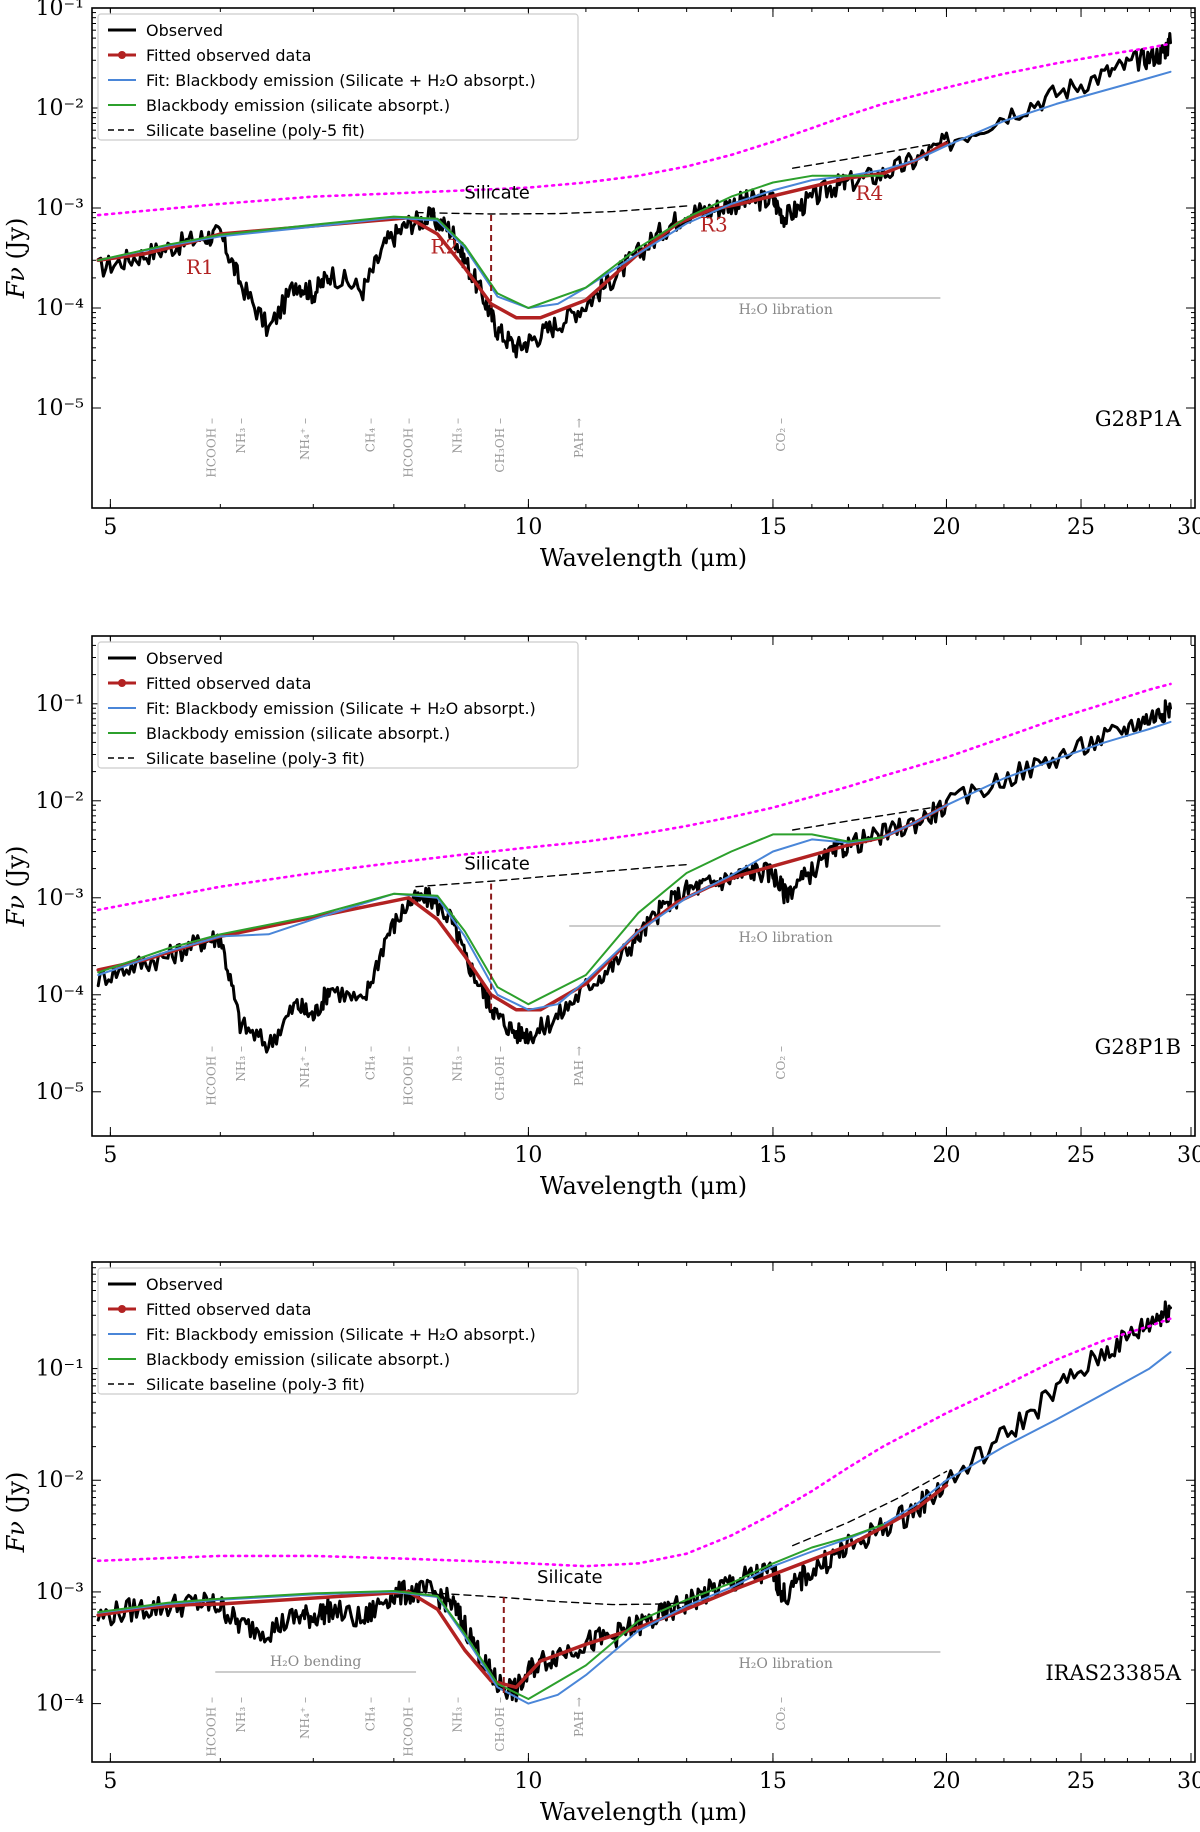 This screenshot has width=1200, height=1832. What do you see at coordinates (371, 435) in the screenshot?
I see `molecule-label-3: CH₄ –` at bounding box center [371, 435].